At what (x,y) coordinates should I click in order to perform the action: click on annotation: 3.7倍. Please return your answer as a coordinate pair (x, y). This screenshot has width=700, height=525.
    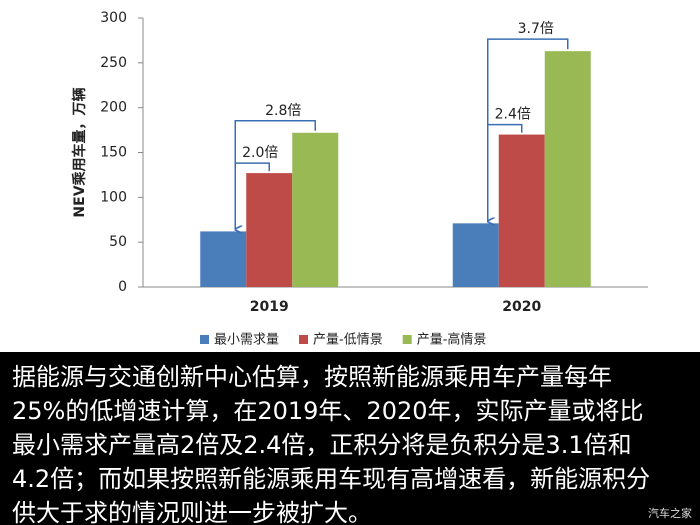
    Looking at the image, I should click on (536, 29).